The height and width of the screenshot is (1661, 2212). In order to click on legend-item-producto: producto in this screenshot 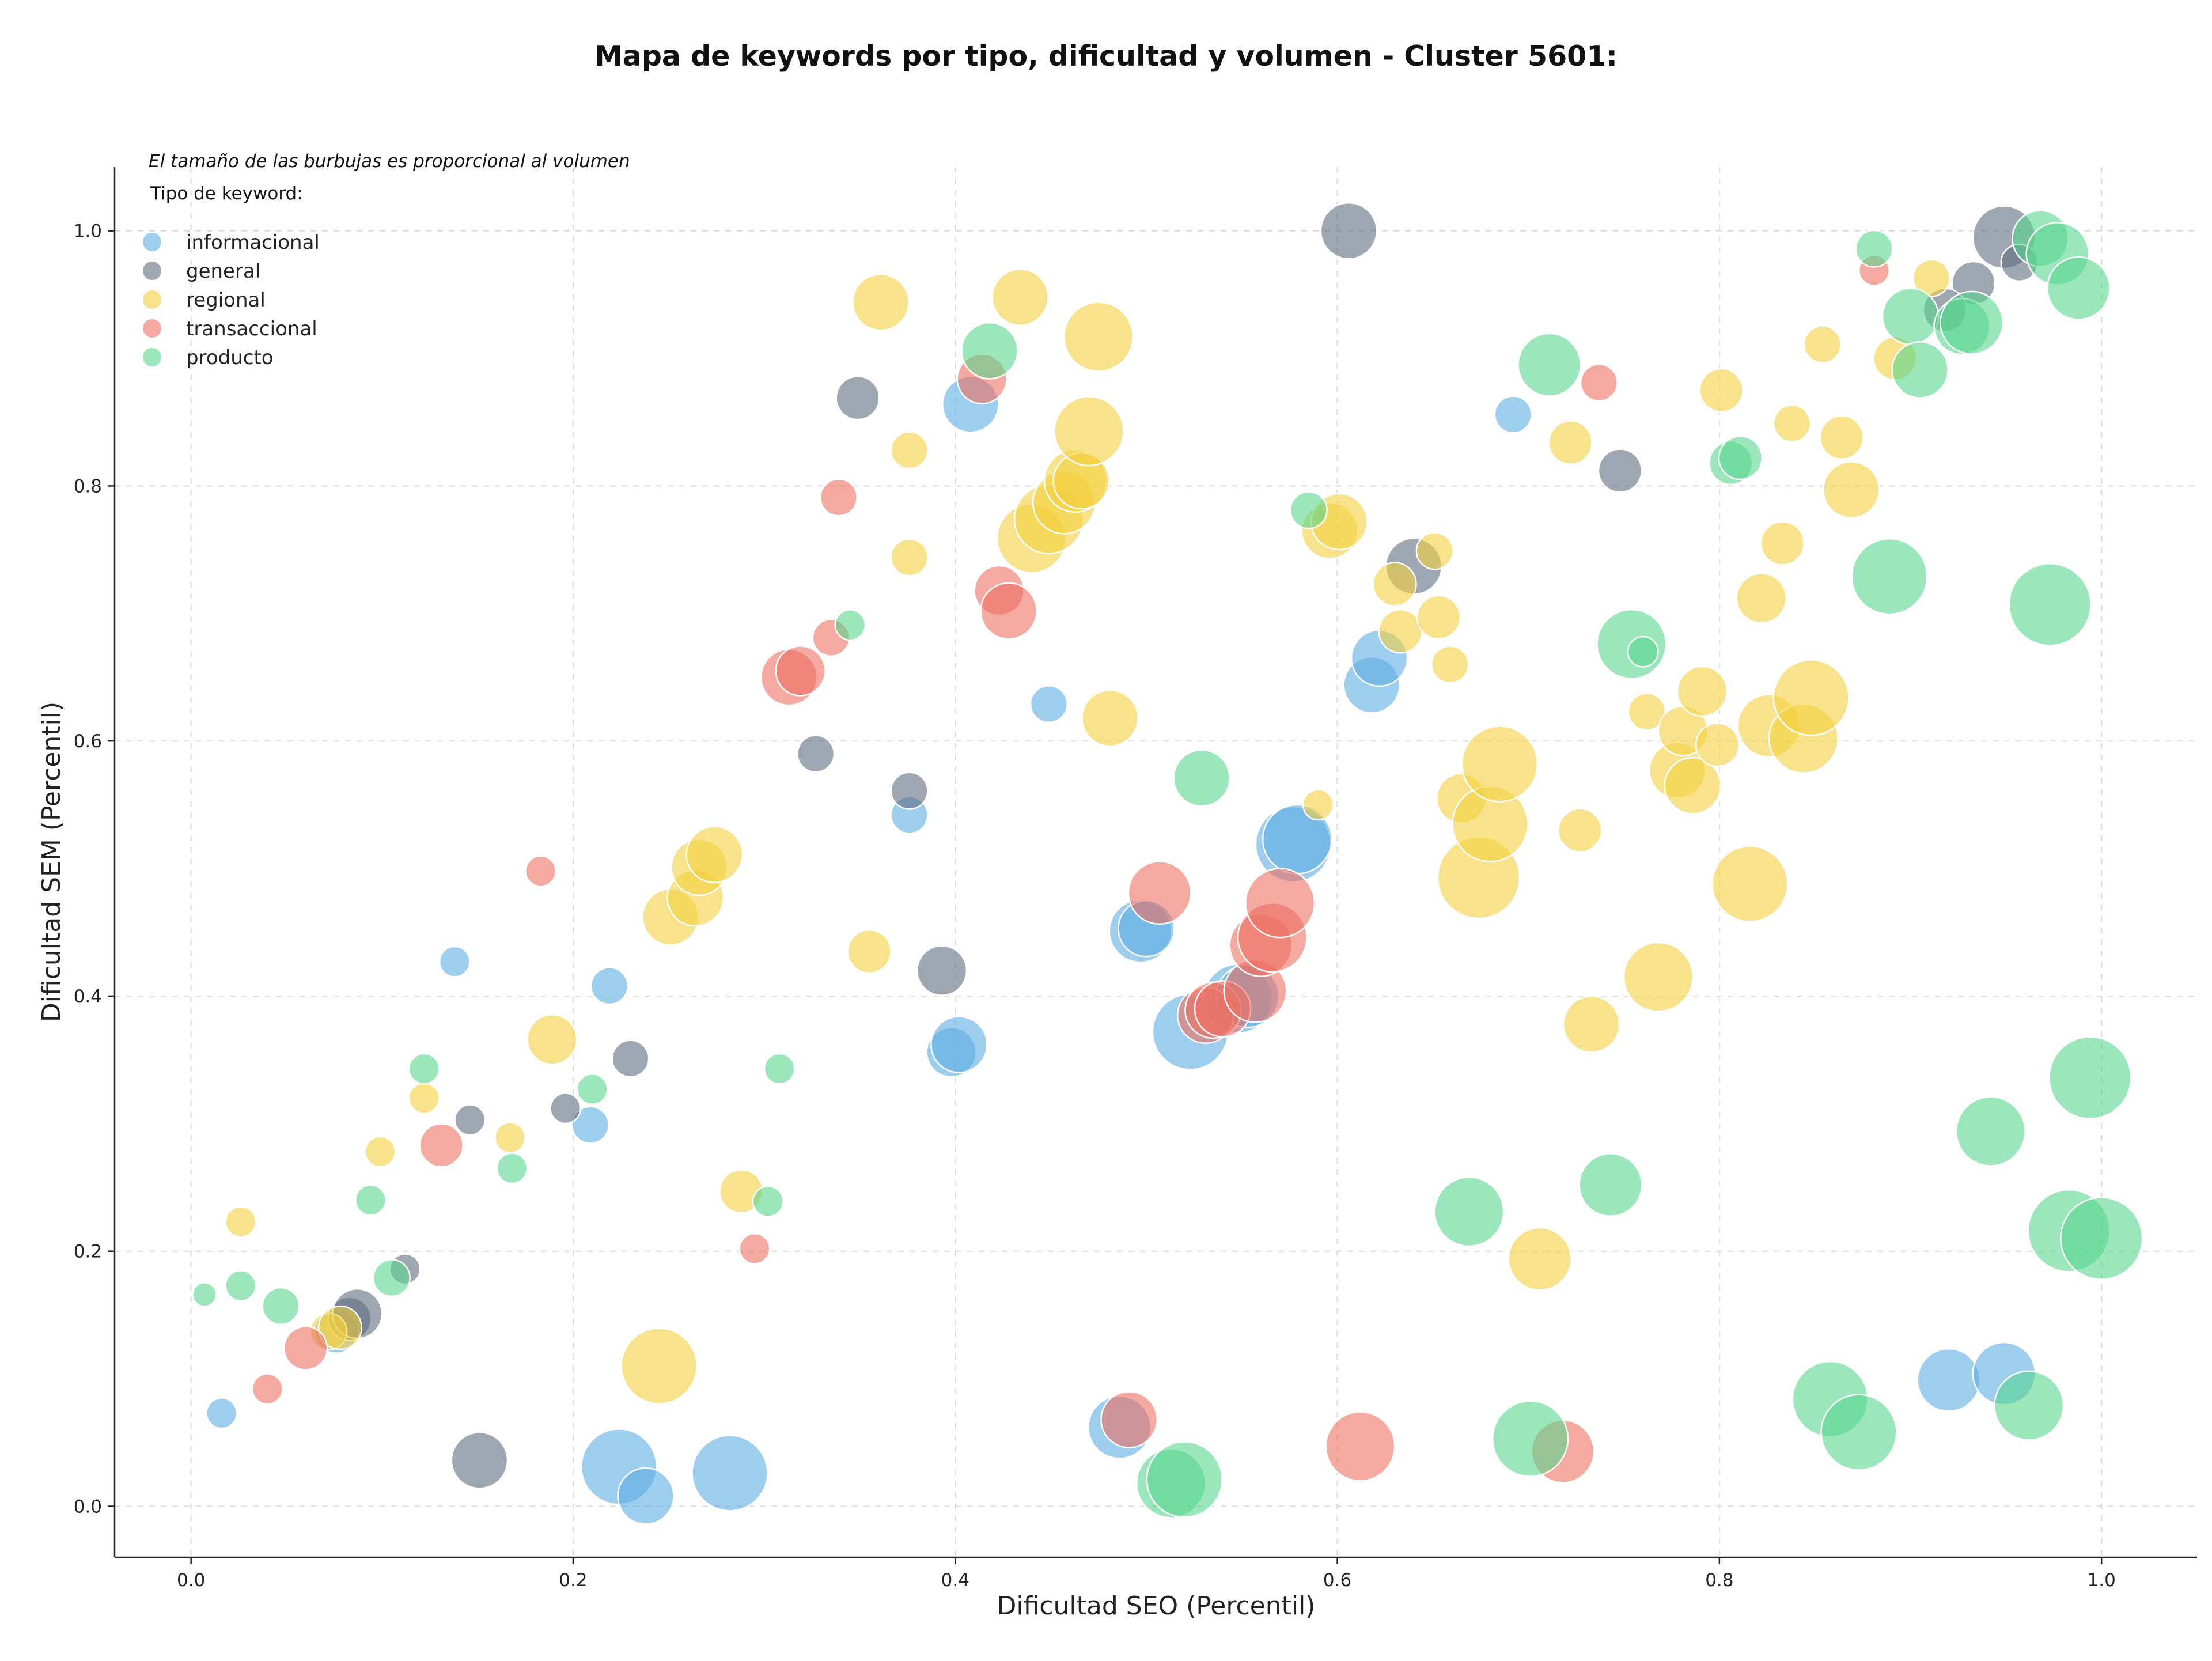, I will do `click(208, 357)`.